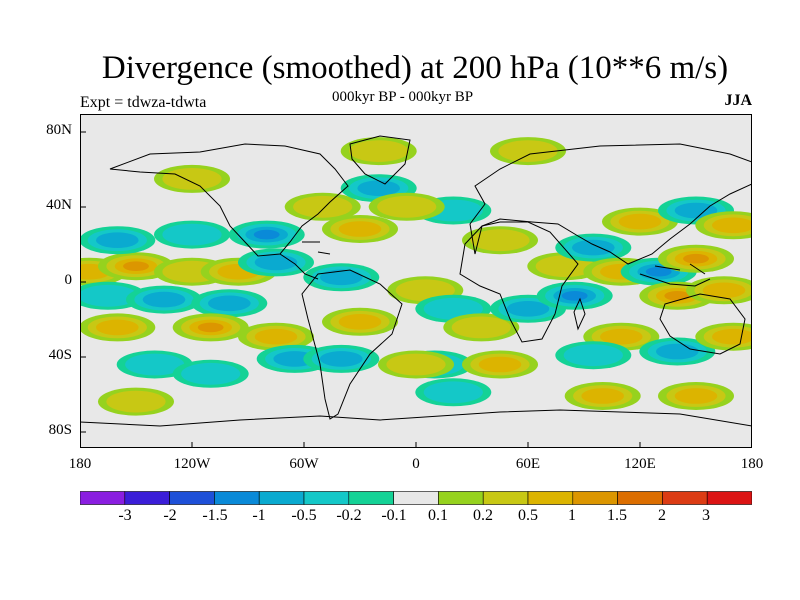 Image resolution: width=800 pixels, height=600 pixels. What do you see at coordinates (438, 515) in the screenshot?
I see `legend-label: 0.1` at bounding box center [438, 515].